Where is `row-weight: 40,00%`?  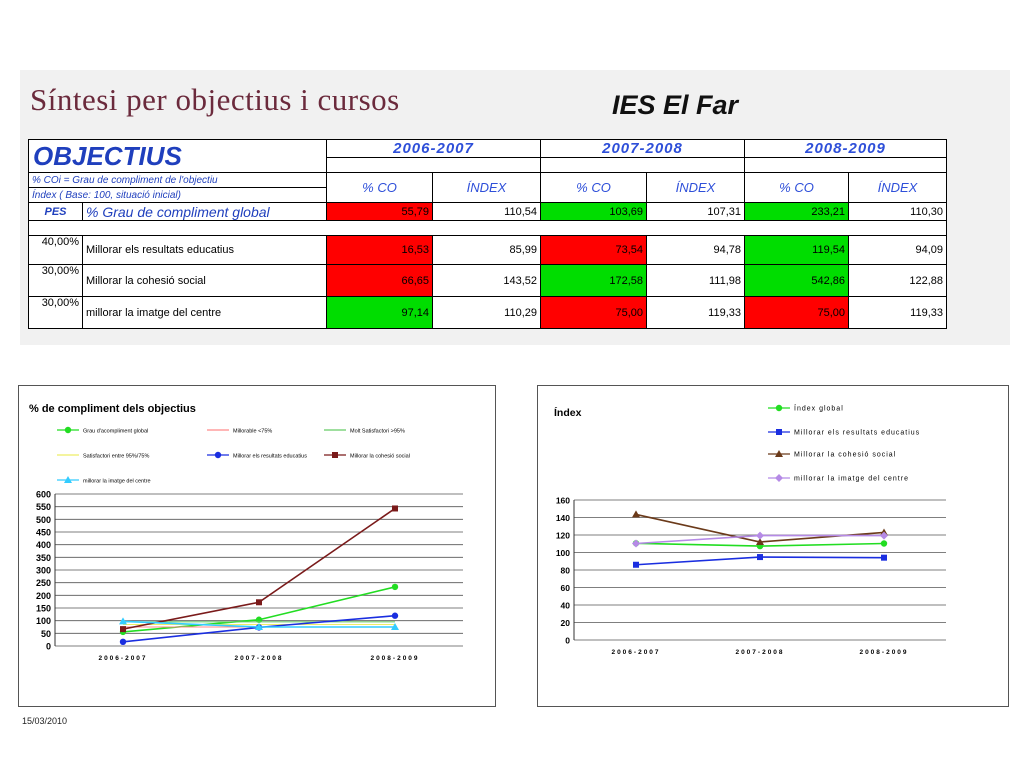 row-weight: 40,00% is located at coordinates (55, 250).